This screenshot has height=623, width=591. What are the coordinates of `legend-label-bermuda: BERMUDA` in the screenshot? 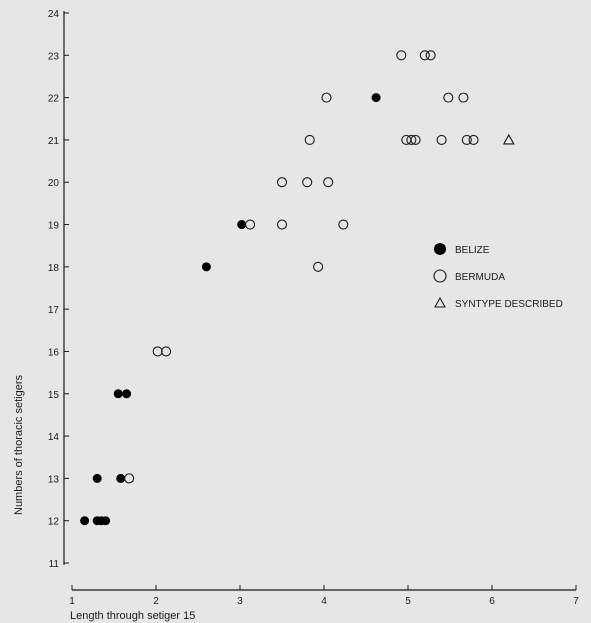 It's located at (480, 277).